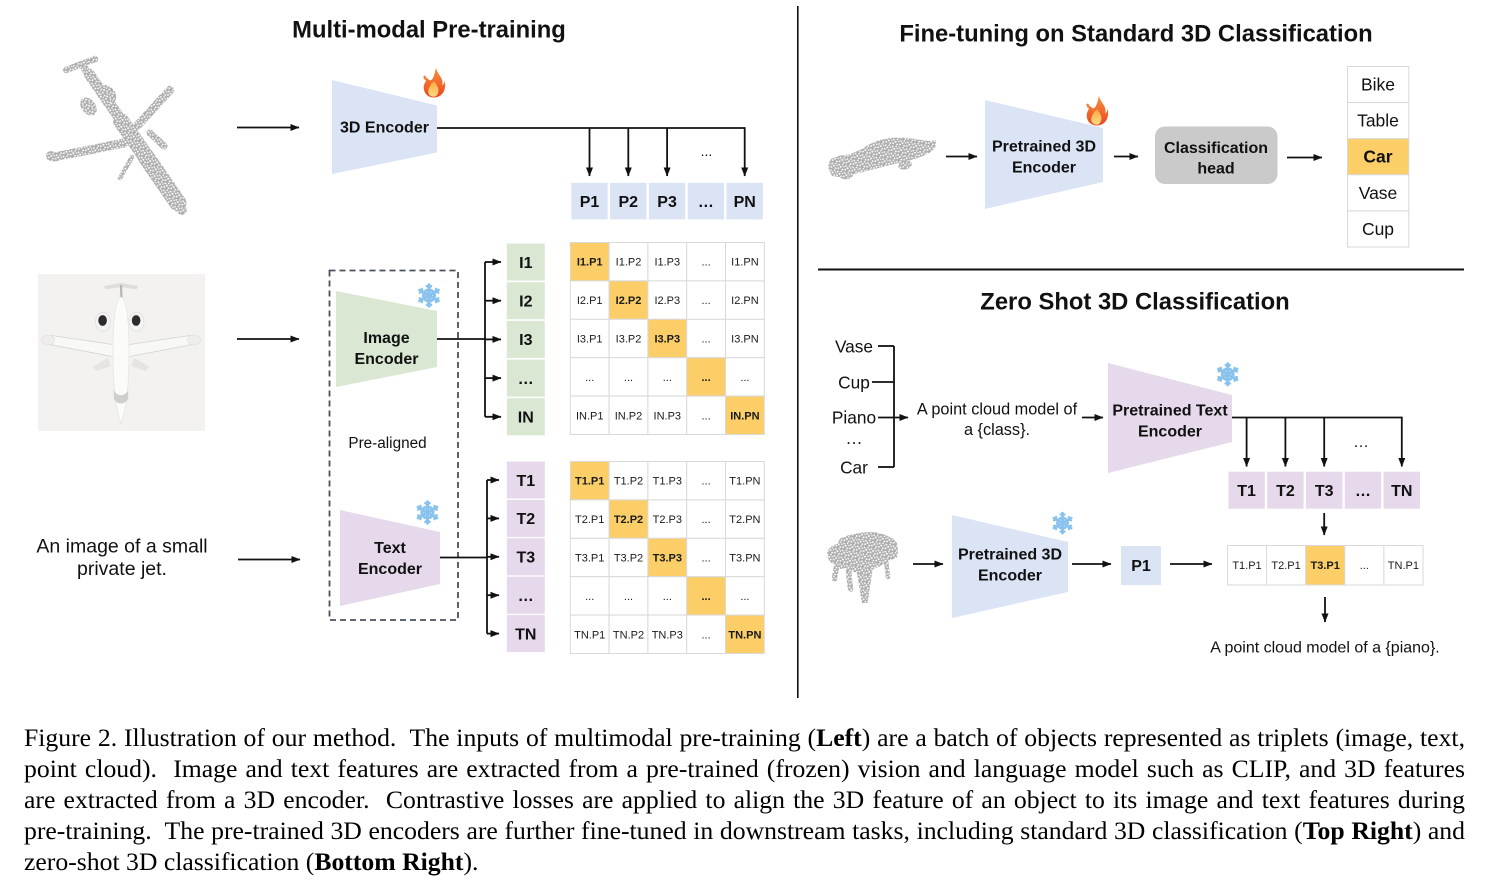  I want to click on svg-text: T3.PN, so click(744, 559).